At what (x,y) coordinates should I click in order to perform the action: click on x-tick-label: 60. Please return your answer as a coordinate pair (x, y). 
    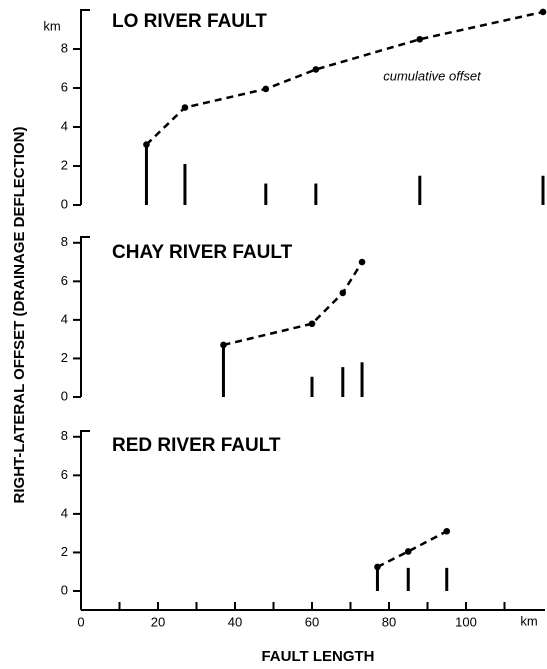
    Looking at the image, I should click on (312, 621).